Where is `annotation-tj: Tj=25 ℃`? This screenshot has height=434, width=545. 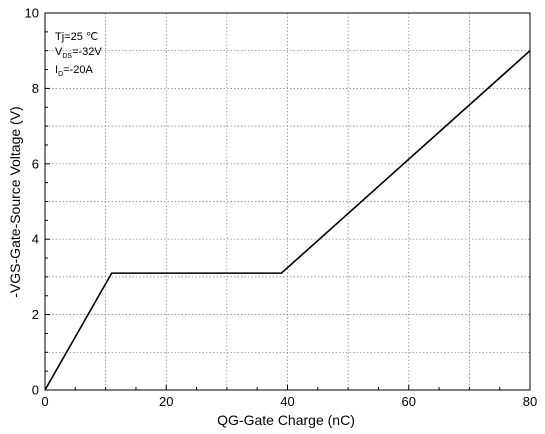 annotation-tj: Tj=25 ℃ is located at coordinates (76, 37).